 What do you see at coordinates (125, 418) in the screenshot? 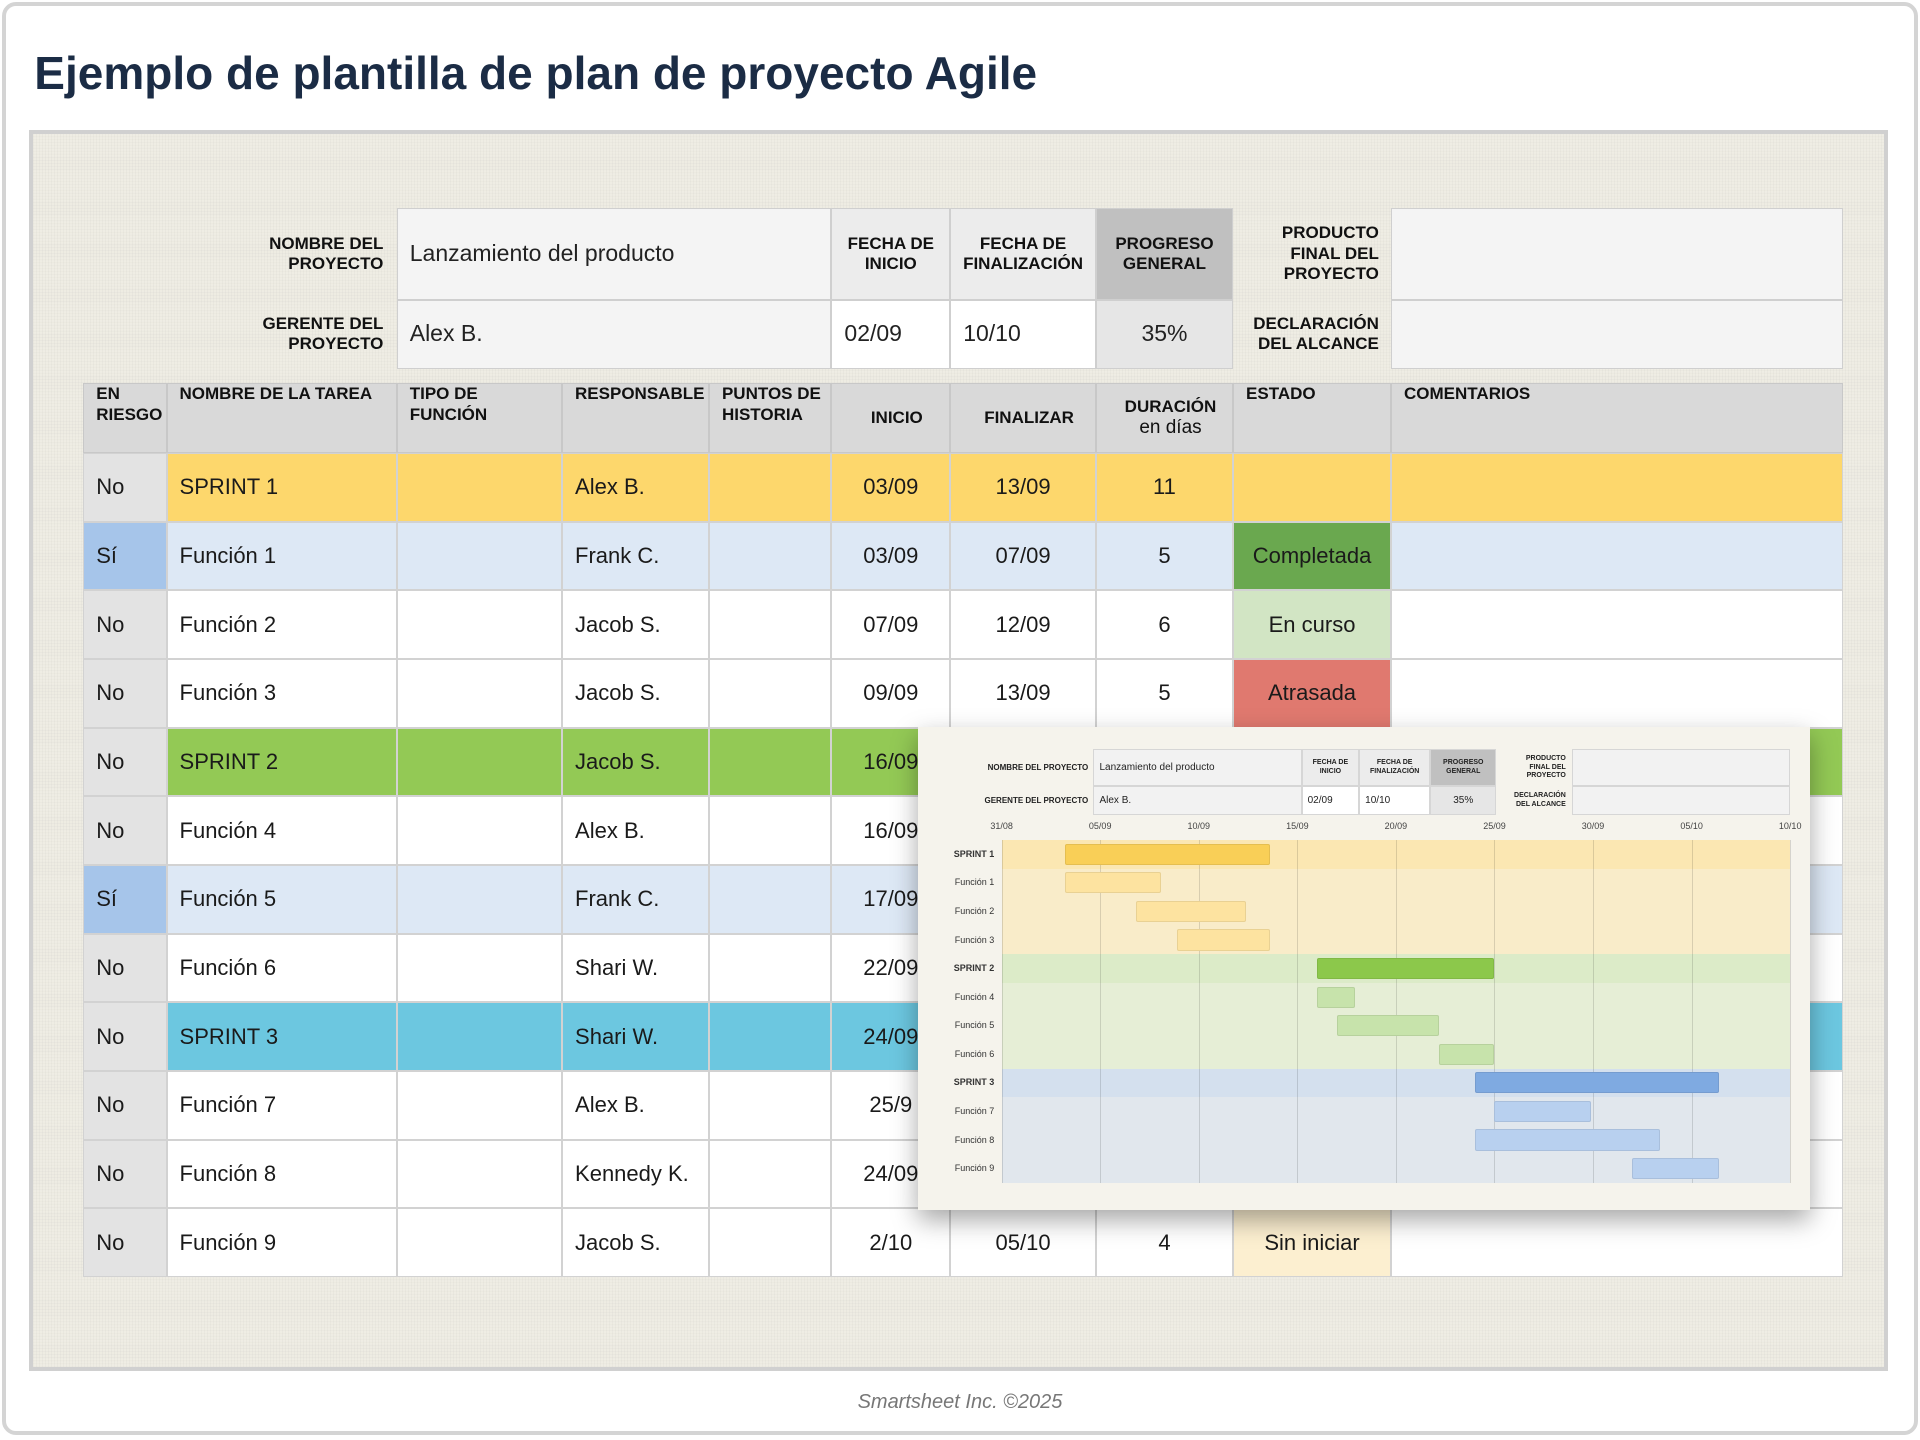
I see `column-header: EN RIESGO` at bounding box center [125, 418].